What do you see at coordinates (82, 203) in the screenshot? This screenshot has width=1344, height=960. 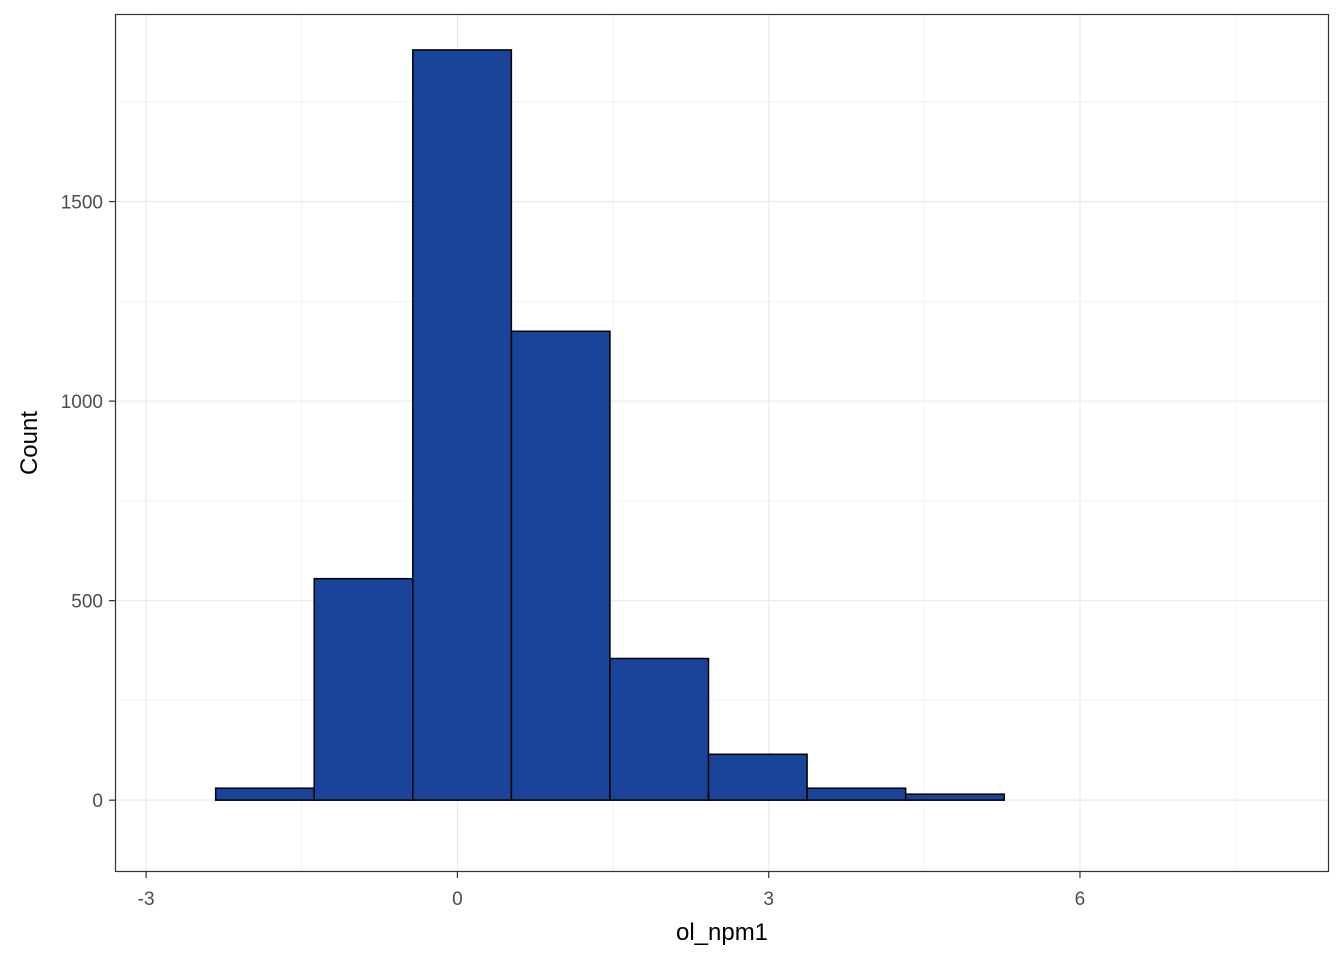 I see `y-tick-label: 1500` at bounding box center [82, 203].